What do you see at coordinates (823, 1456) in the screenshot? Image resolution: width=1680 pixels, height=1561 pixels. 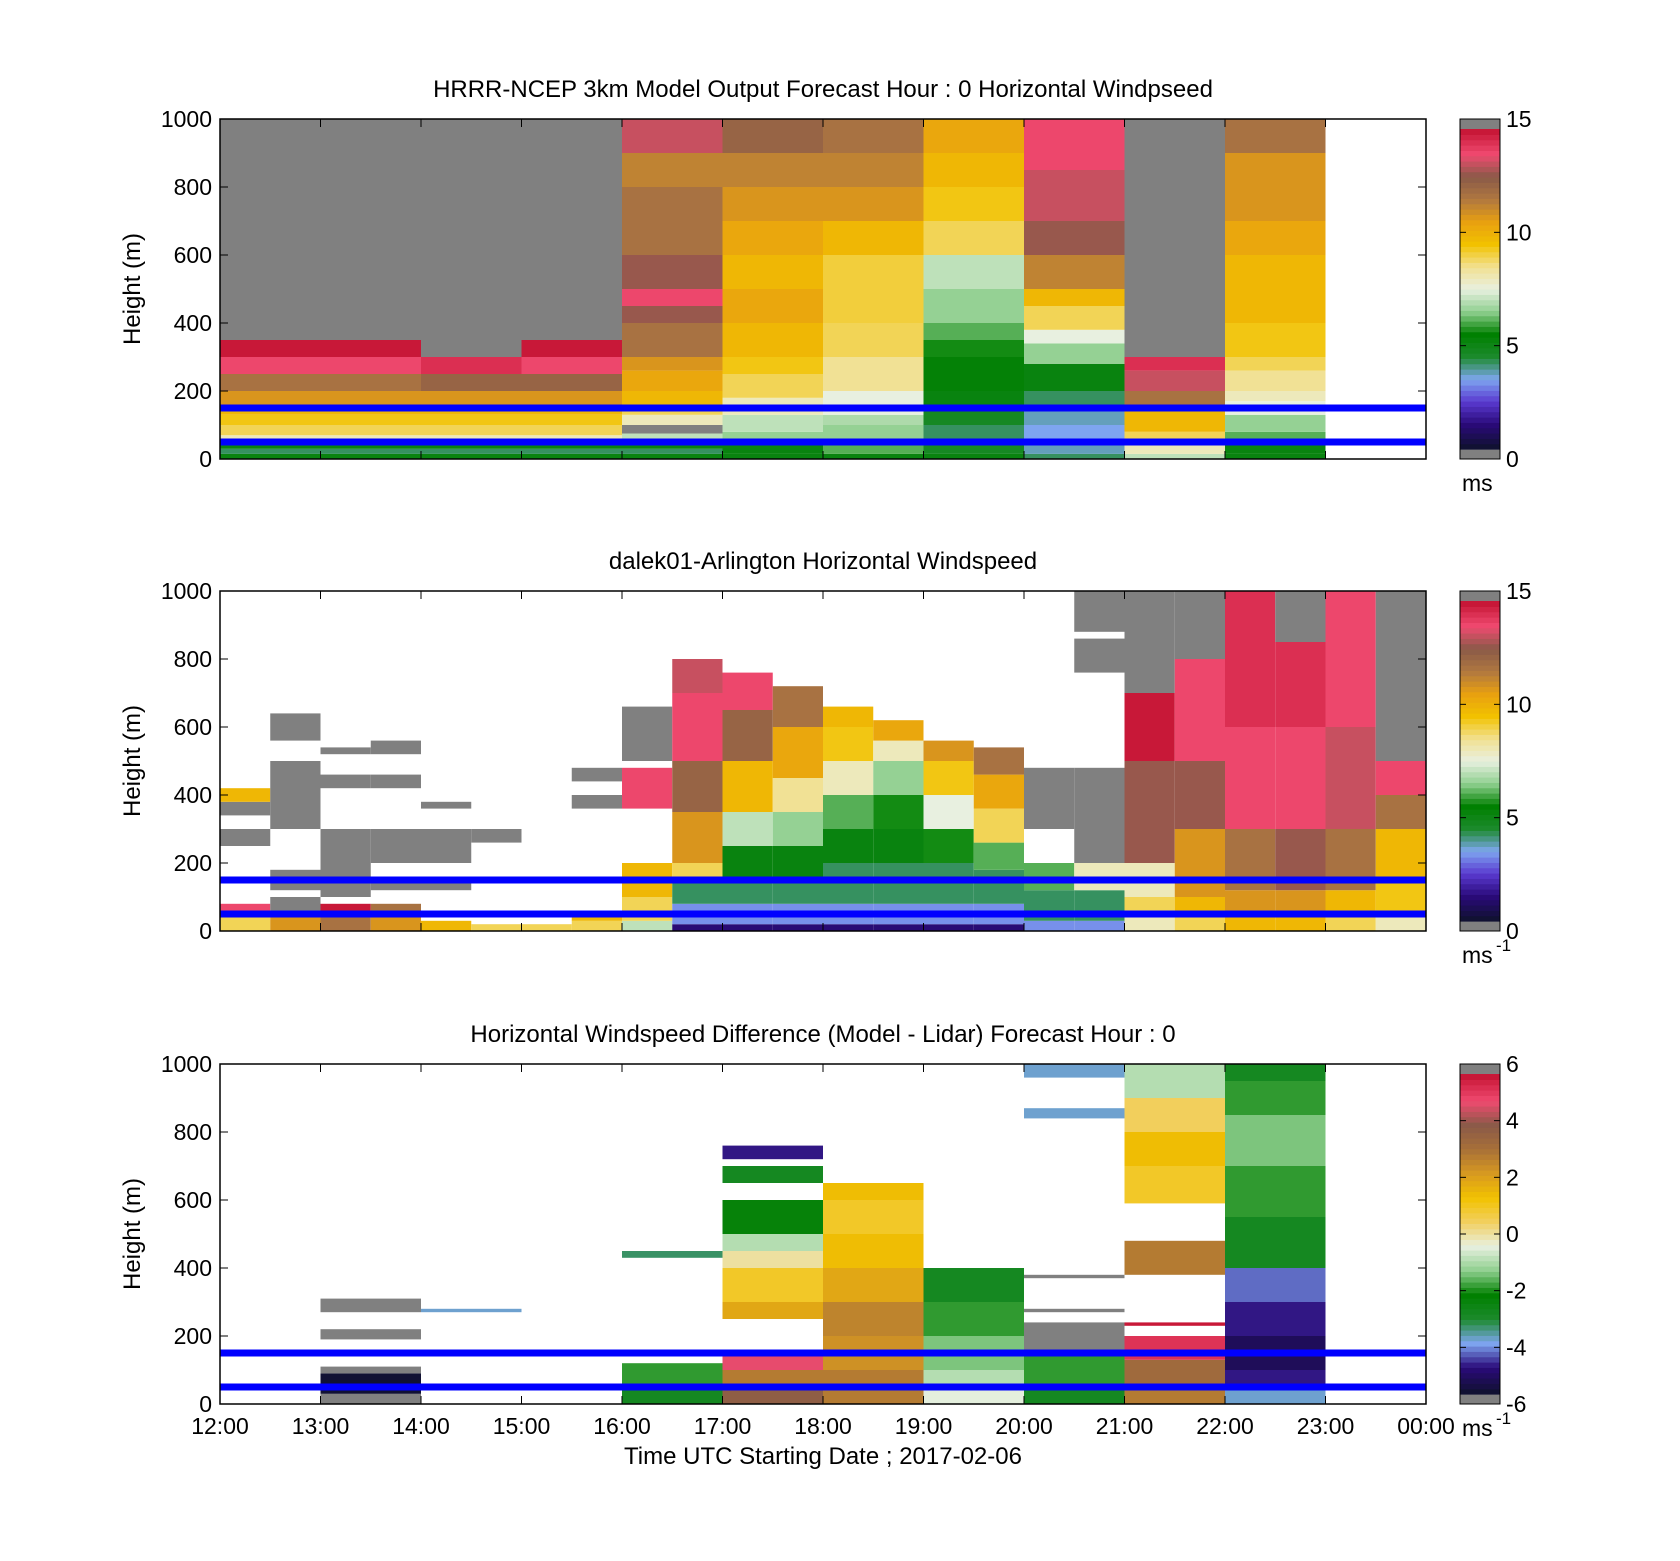 I see `x-axis-label: Time UTC Starting Date ; 2017-02-06` at bounding box center [823, 1456].